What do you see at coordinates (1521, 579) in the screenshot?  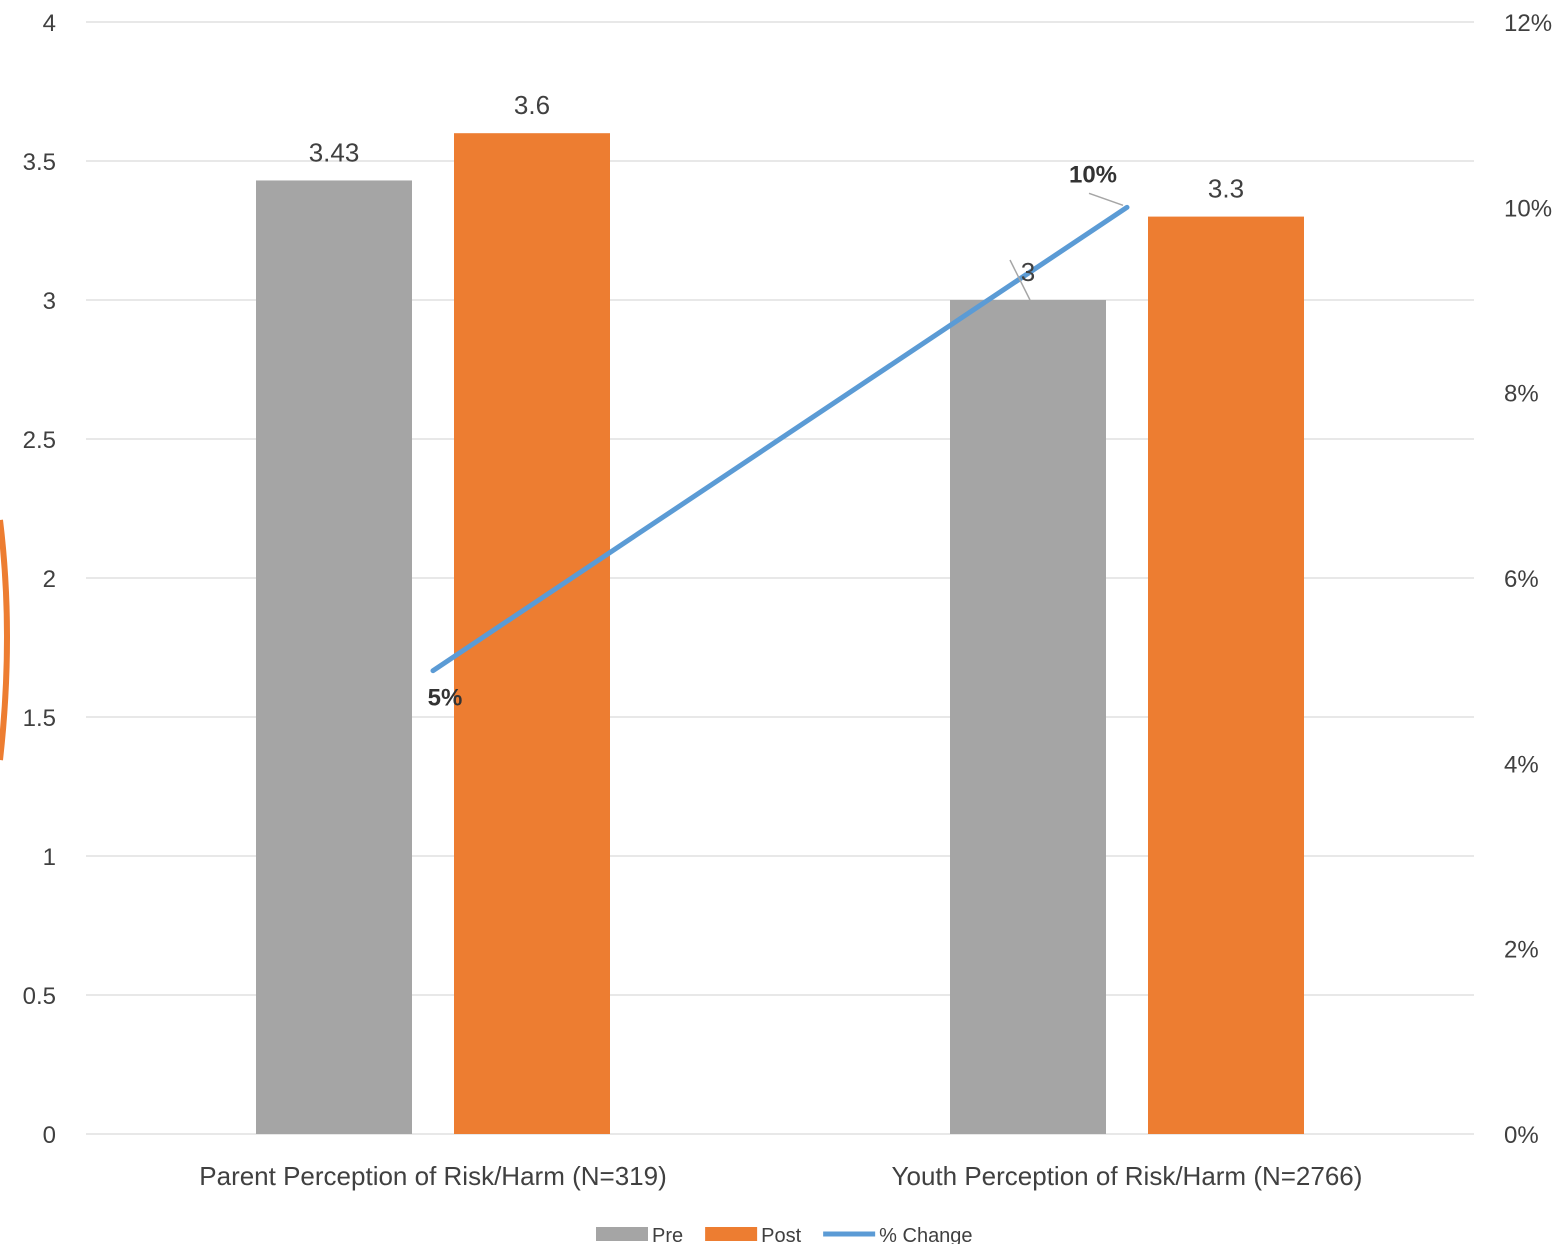 I see `y-right-tick-label: 6%` at bounding box center [1521, 579].